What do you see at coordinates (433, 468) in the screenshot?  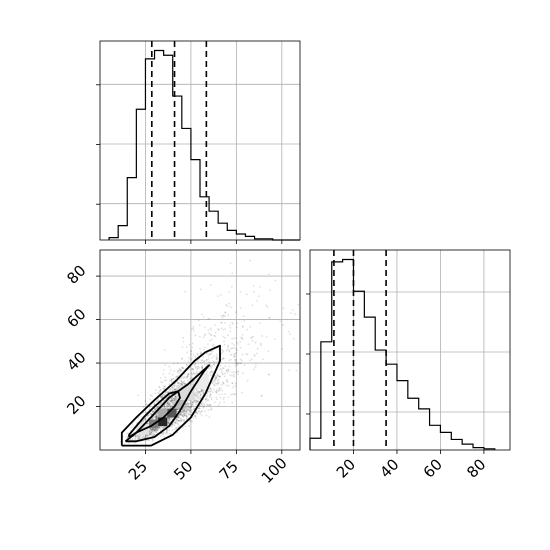 I see `histogram-right-xtick-label: 60` at bounding box center [433, 468].